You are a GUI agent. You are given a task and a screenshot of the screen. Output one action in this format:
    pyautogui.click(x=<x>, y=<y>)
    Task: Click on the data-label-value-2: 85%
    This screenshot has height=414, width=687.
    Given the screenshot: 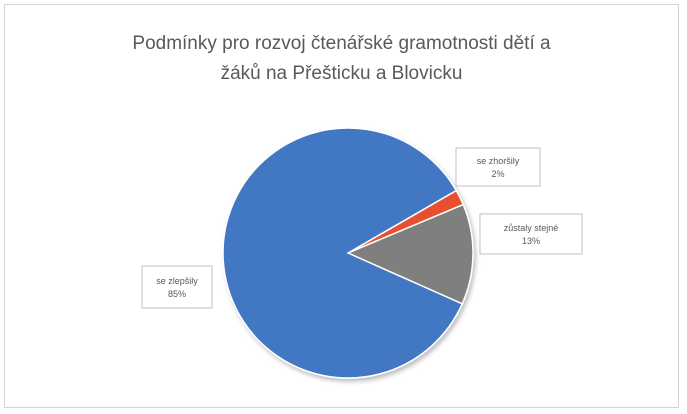 What is the action you would take?
    pyautogui.click(x=177, y=294)
    